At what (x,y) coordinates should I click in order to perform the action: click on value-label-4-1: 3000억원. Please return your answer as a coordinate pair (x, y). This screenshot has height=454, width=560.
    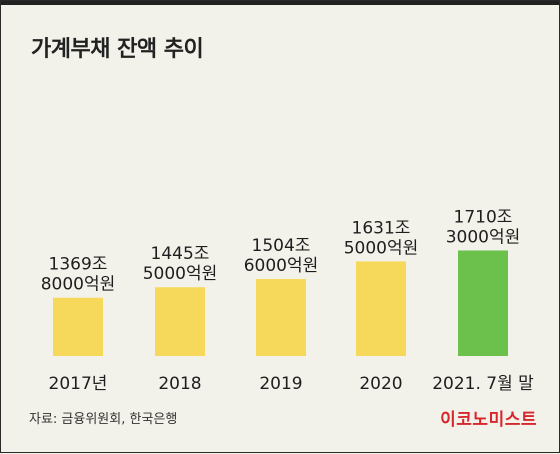
    Looking at the image, I should click on (483, 237).